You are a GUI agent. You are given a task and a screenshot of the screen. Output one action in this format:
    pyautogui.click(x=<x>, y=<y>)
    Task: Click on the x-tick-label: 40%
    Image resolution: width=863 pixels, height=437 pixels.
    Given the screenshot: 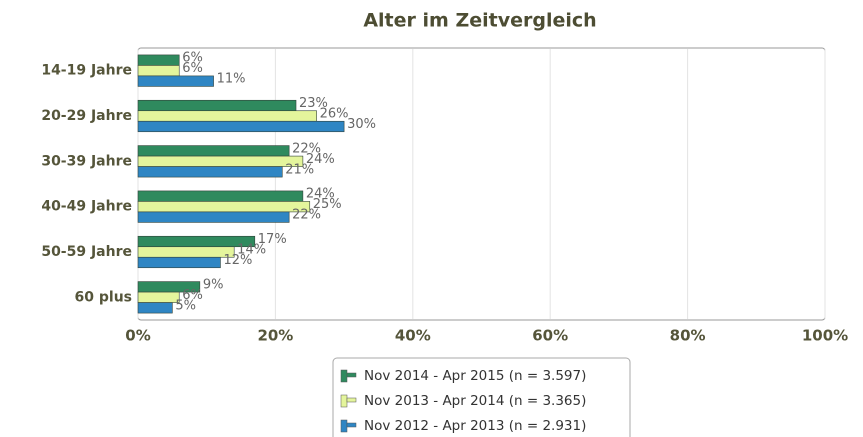 What is the action you would take?
    pyautogui.click(x=413, y=336)
    